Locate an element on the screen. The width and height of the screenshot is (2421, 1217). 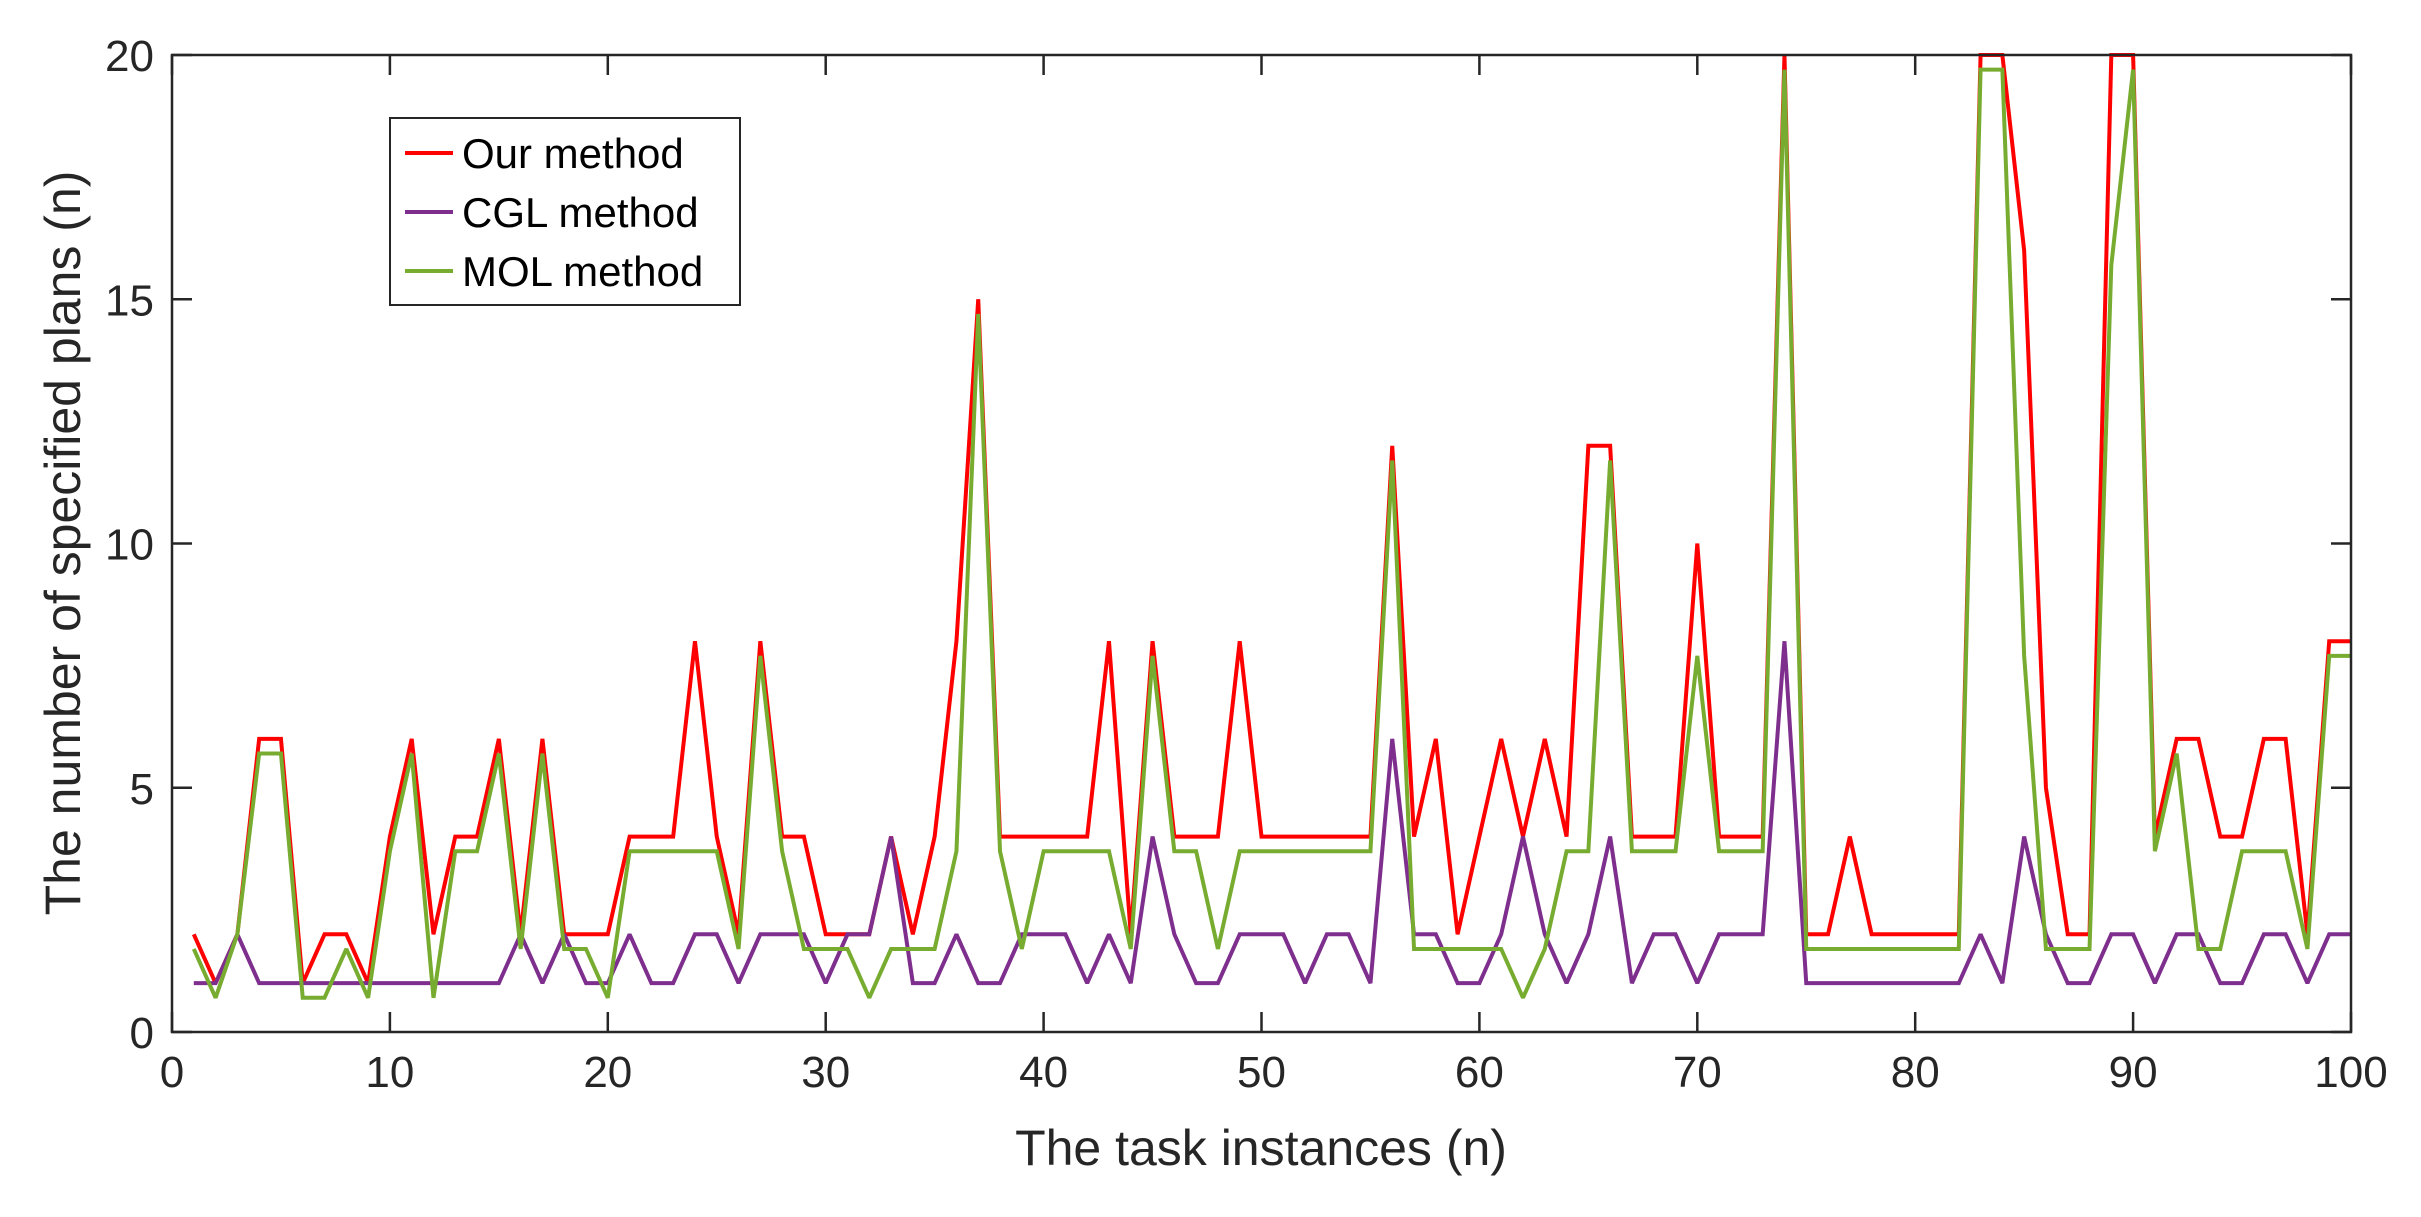
legend-label-cgl-method: CGL method is located at coordinates (580, 212).